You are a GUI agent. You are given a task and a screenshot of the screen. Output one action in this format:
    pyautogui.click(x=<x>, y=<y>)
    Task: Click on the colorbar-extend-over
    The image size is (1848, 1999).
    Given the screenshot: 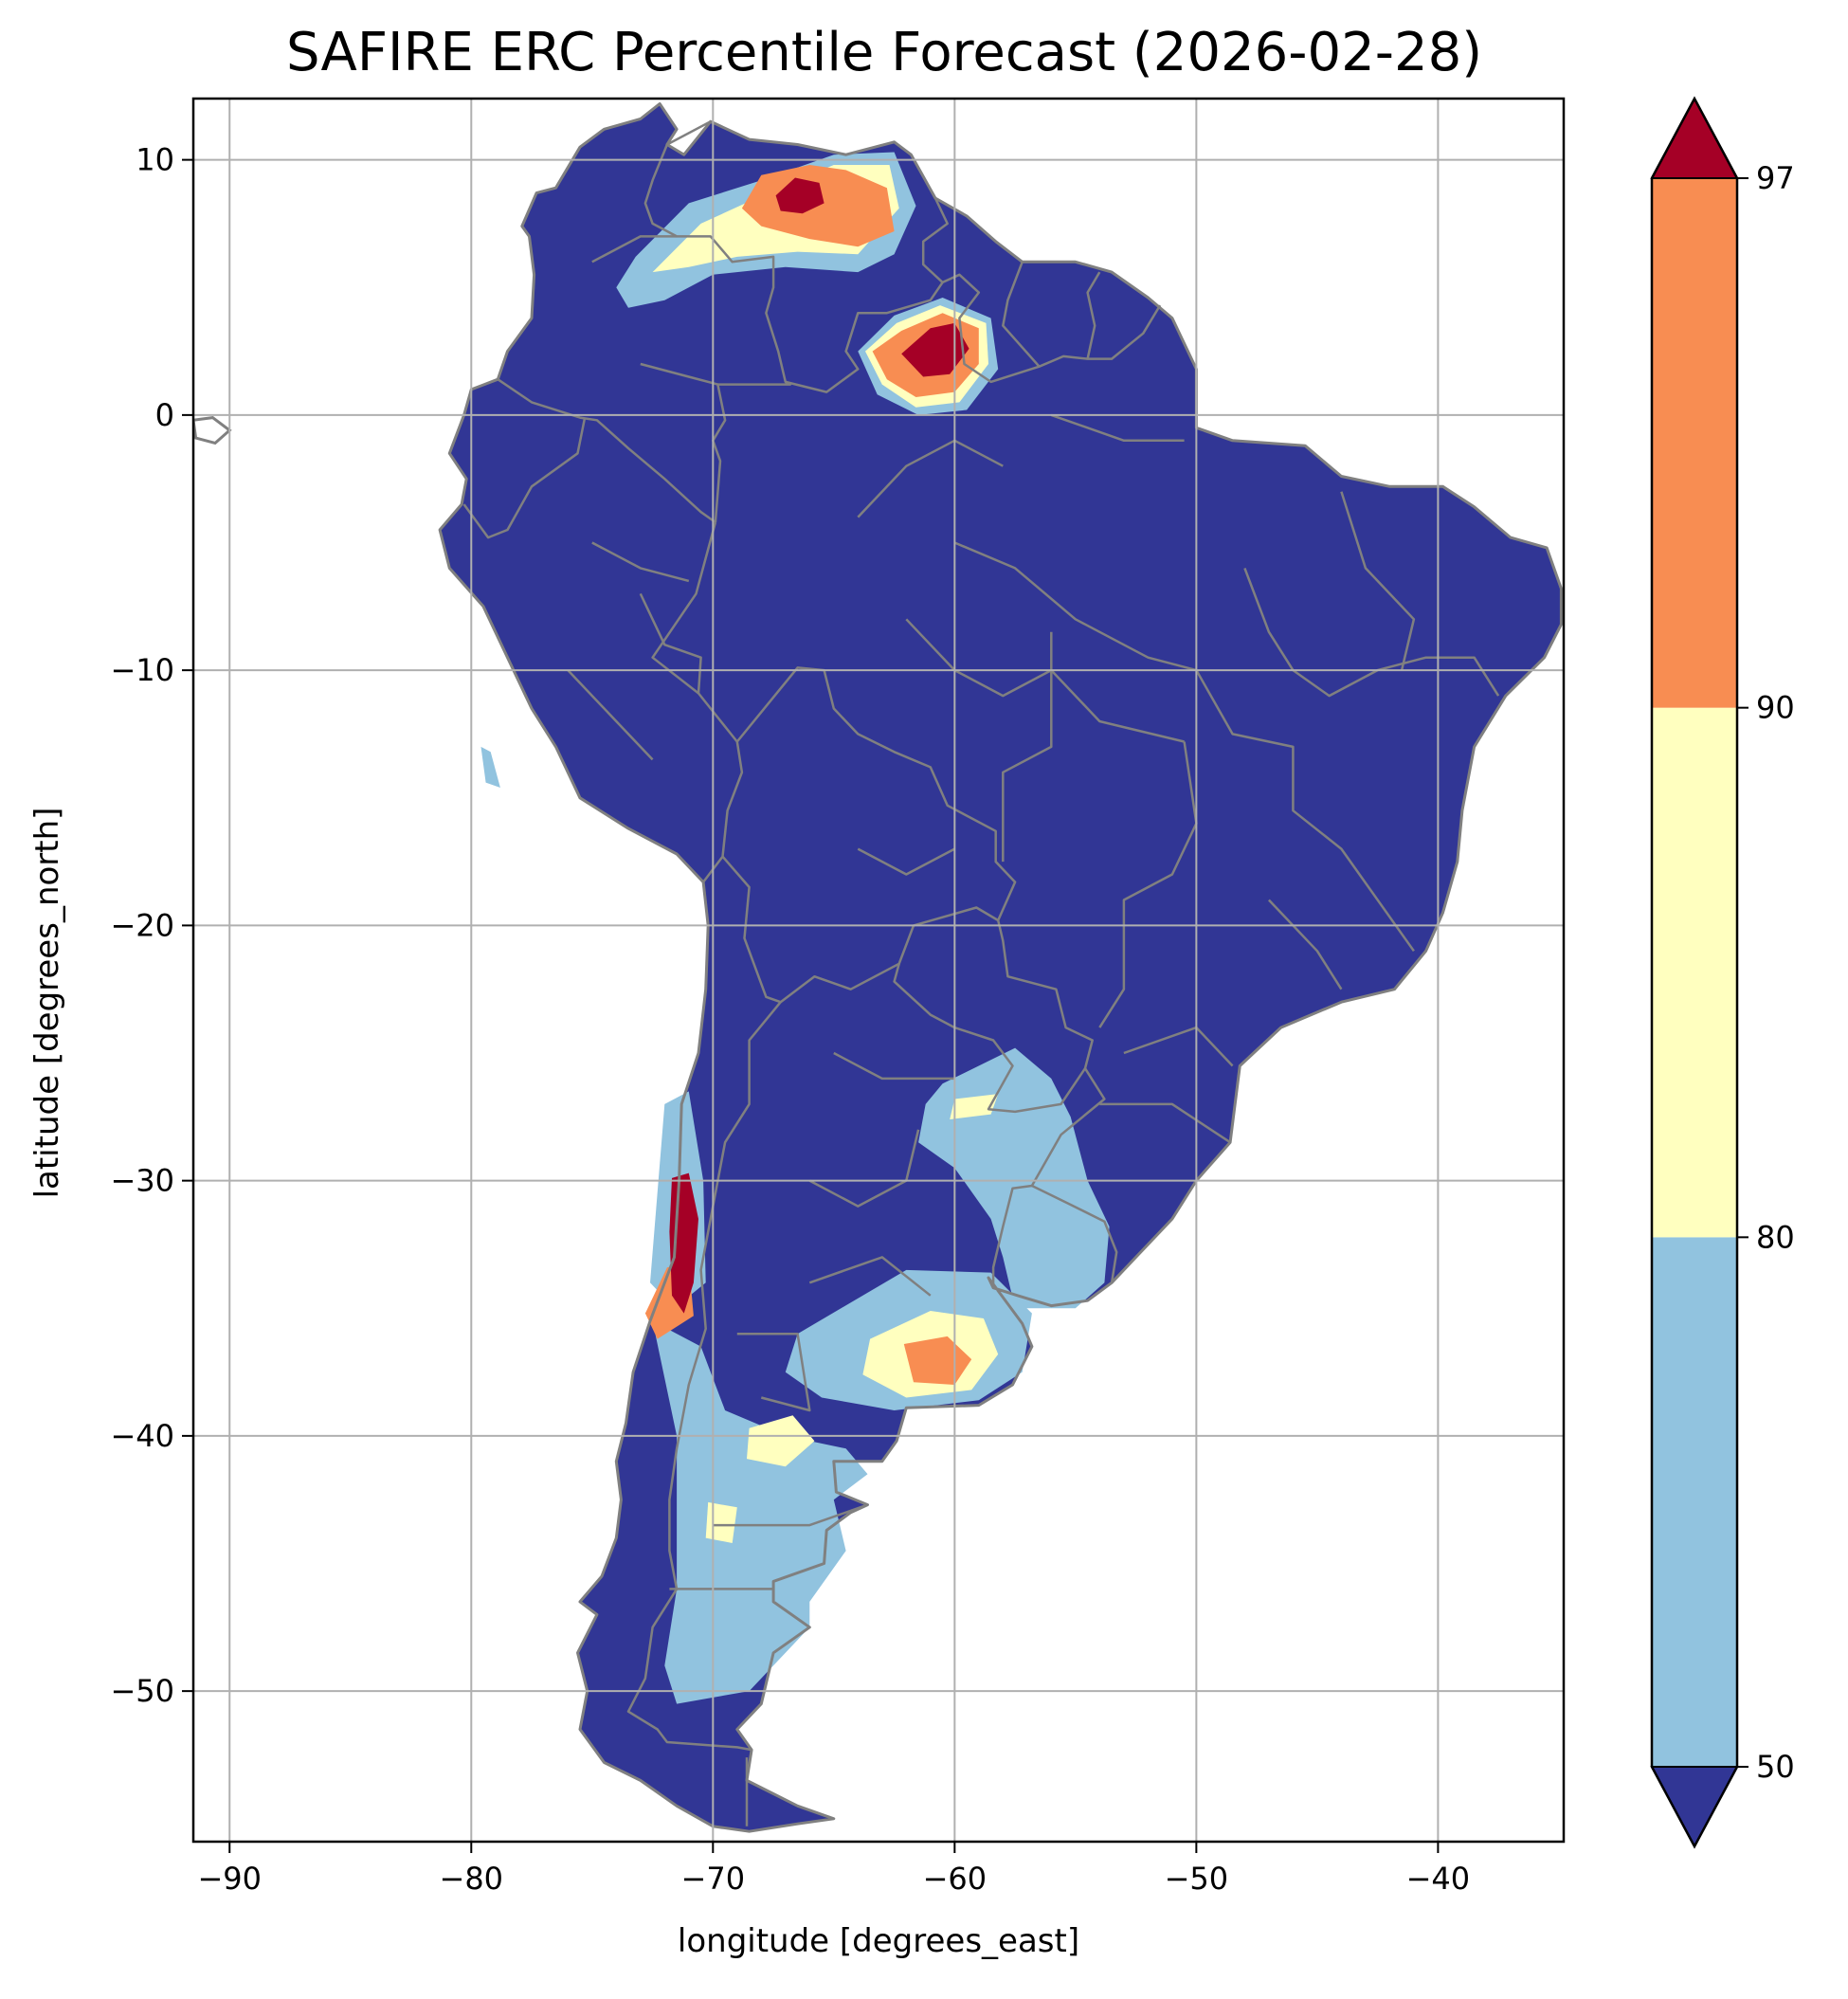 What is the action you would take?
    pyautogui.click(x=1694, y=138)
    